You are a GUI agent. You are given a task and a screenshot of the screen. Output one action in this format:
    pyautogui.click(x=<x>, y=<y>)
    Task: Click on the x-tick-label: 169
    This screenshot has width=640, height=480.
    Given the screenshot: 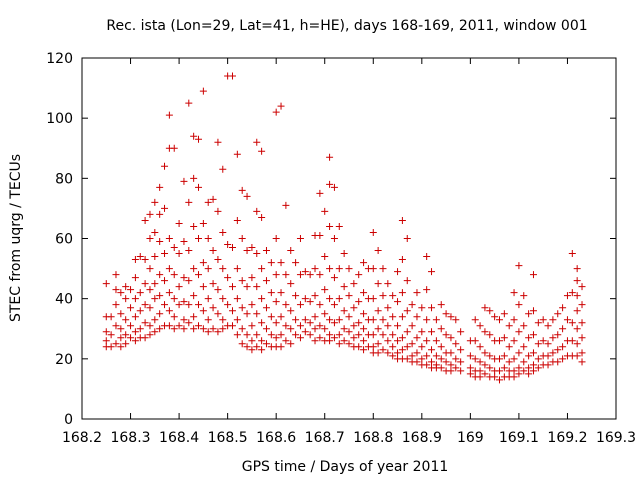 What is the action you would take?
    pyautogui.click(x=470, y=438)
    